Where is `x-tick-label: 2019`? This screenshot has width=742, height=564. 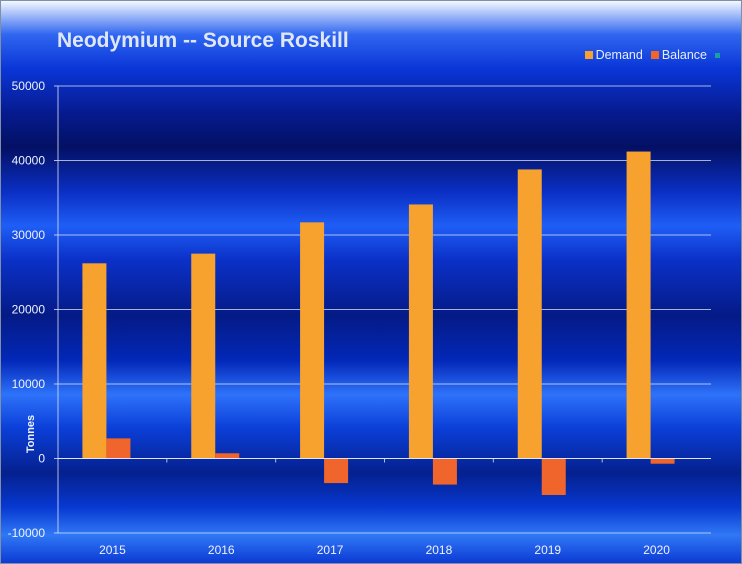
x-tick-label: 2019 is located at coordinates (547, 550).